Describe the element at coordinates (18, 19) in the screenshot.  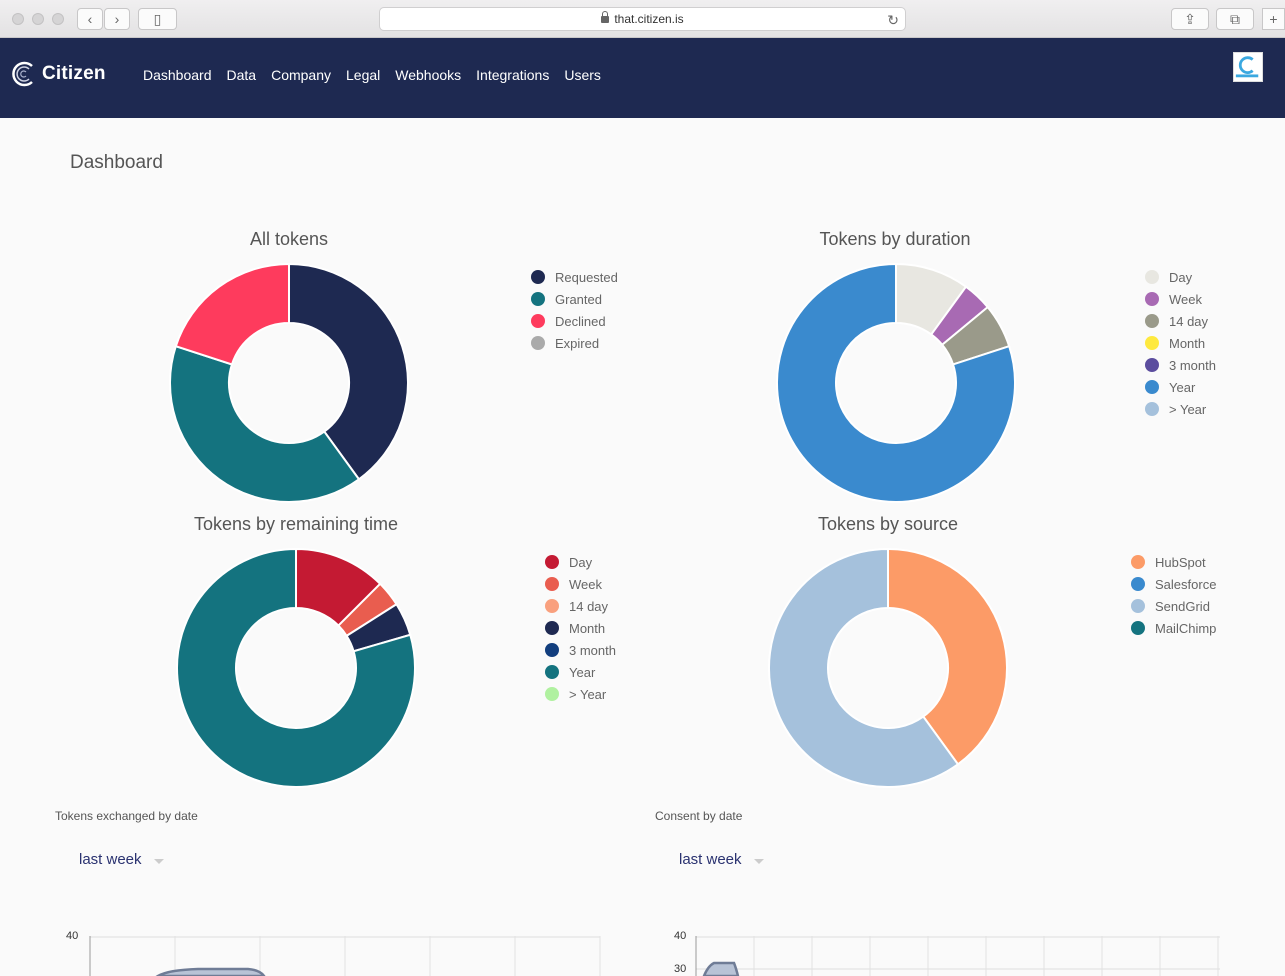
I see `close-window-icon` at that location.